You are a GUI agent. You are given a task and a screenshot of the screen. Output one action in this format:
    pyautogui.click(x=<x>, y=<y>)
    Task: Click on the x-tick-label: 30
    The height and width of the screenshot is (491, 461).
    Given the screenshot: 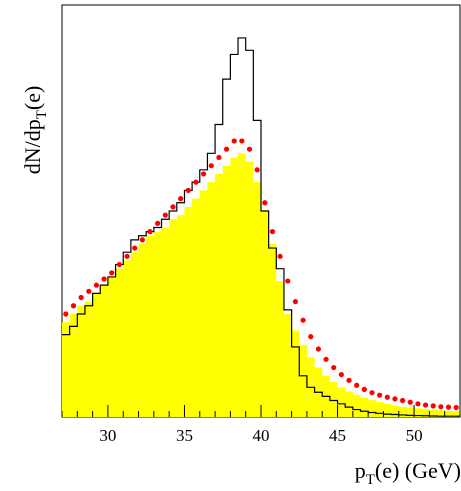 What is the action you would take?
    pyautogui.click(x=107, y=435)
    